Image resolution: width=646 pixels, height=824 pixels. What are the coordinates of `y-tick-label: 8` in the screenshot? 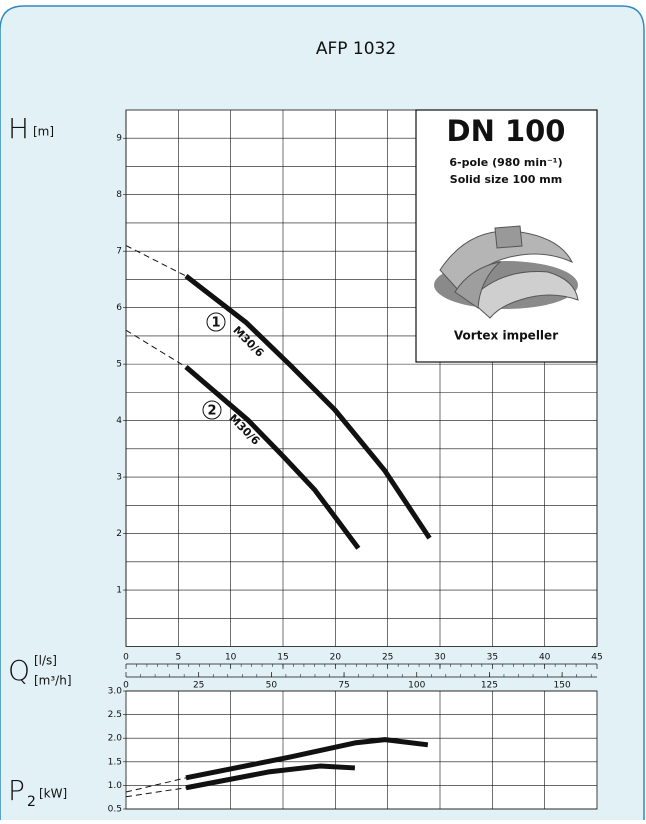 It's located at (119, 195).